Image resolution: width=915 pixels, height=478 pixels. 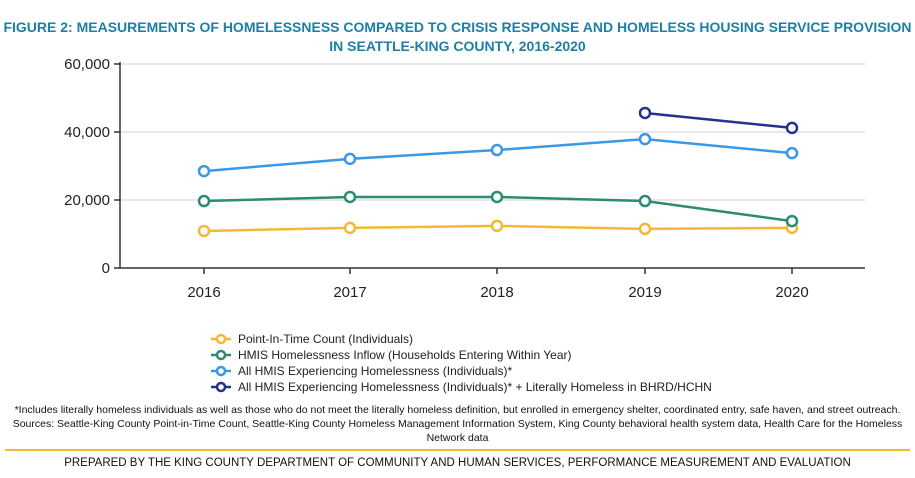 What do you see at coordinates (87, 64) in the screenshot?
I see `y-tick-label: 60,000` at bounding box center [87, 64].